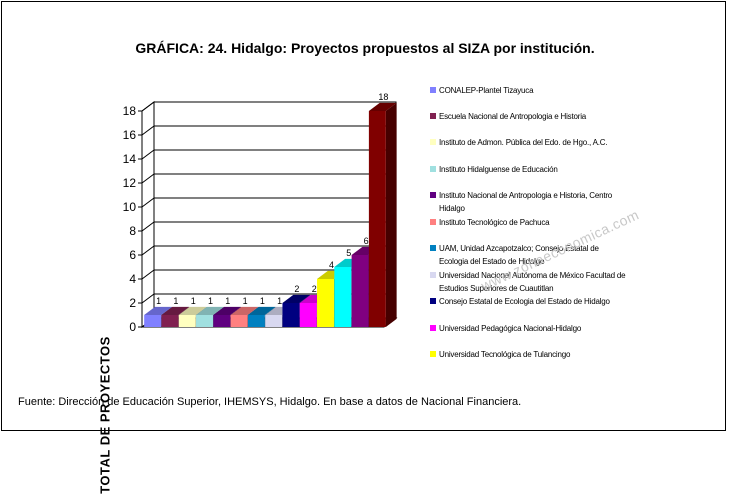 The height and width of the screenshot is (500, 730). Describe the element at coordinates (132, 279) in the screenshot. I see `y-tick-label: 4` at that location.